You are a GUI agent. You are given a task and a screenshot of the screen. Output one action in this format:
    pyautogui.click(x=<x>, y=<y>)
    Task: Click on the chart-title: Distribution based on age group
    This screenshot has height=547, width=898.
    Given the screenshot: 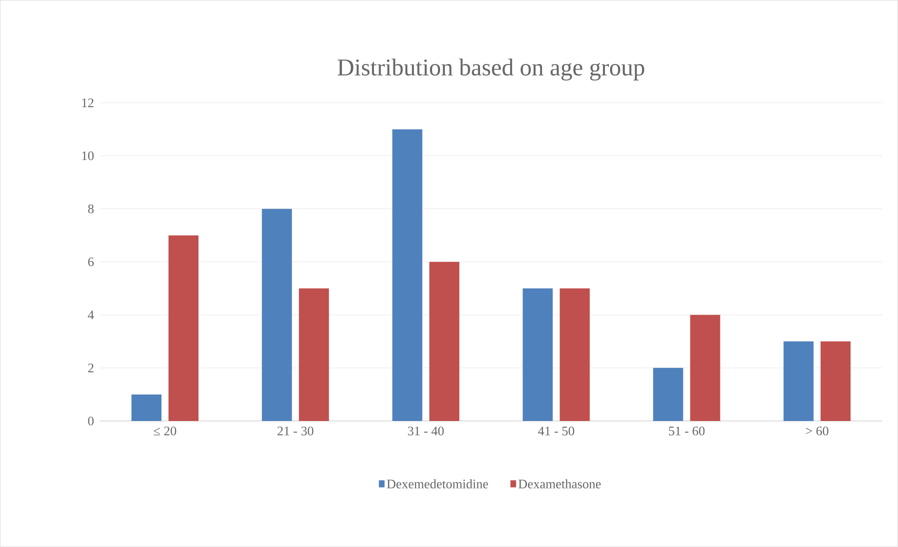 What is the action you would take?
    pyautogui.click(x=491, y=69)
    